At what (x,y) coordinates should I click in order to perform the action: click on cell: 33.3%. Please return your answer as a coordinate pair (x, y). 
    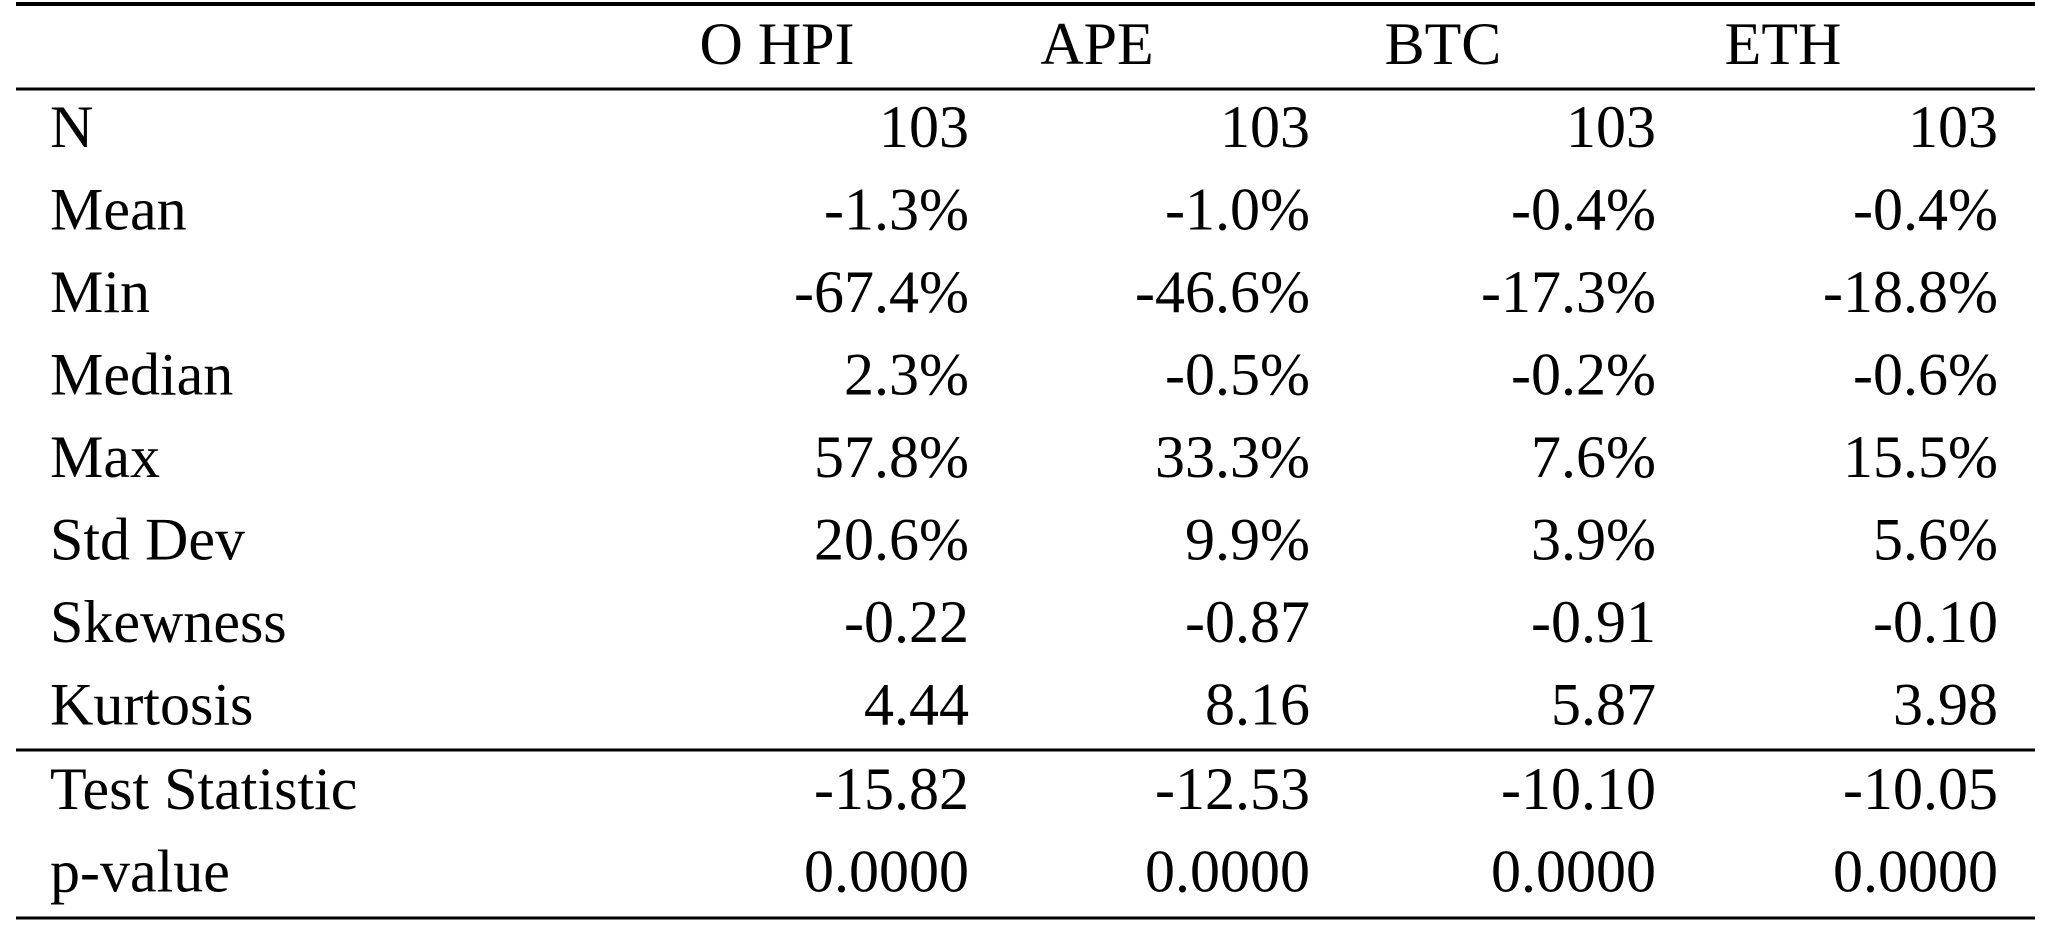
    Looking at the image, I should click on (1232, 457).